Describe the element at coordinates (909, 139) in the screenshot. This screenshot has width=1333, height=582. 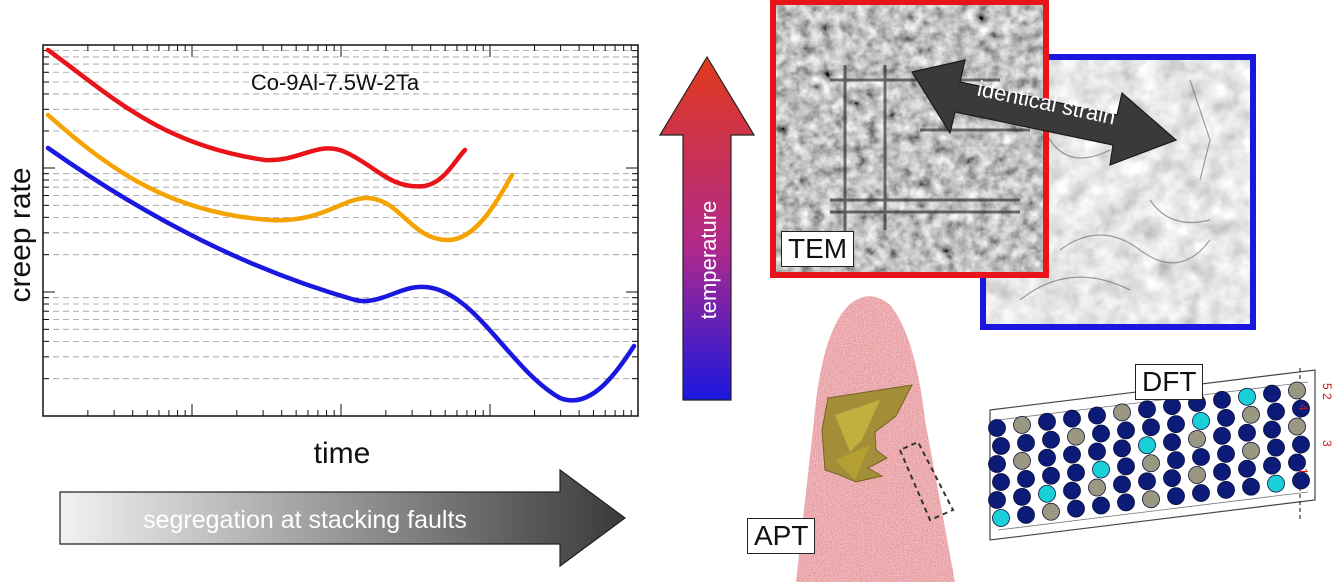
I see `tem-image-red` at that location.